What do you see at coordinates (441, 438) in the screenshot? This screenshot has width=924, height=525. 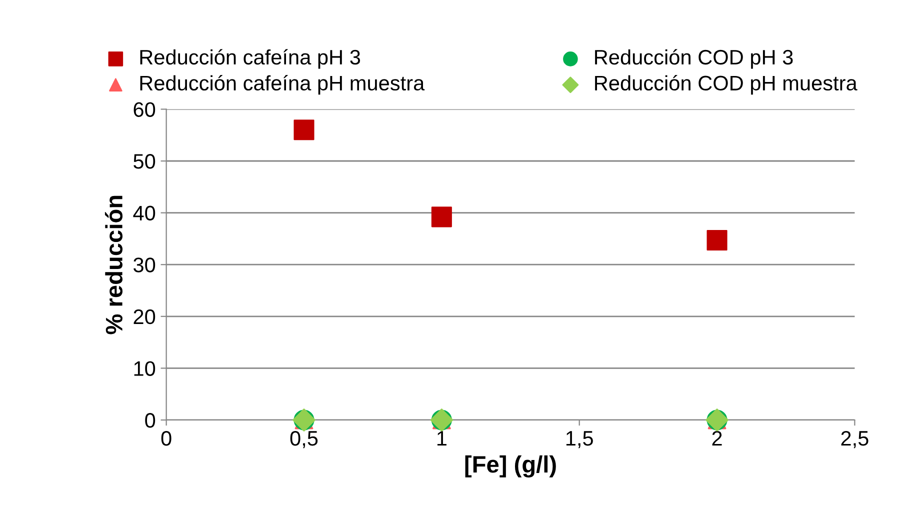 I see `x-tick-label: 1` at bounding box center [441, 438].